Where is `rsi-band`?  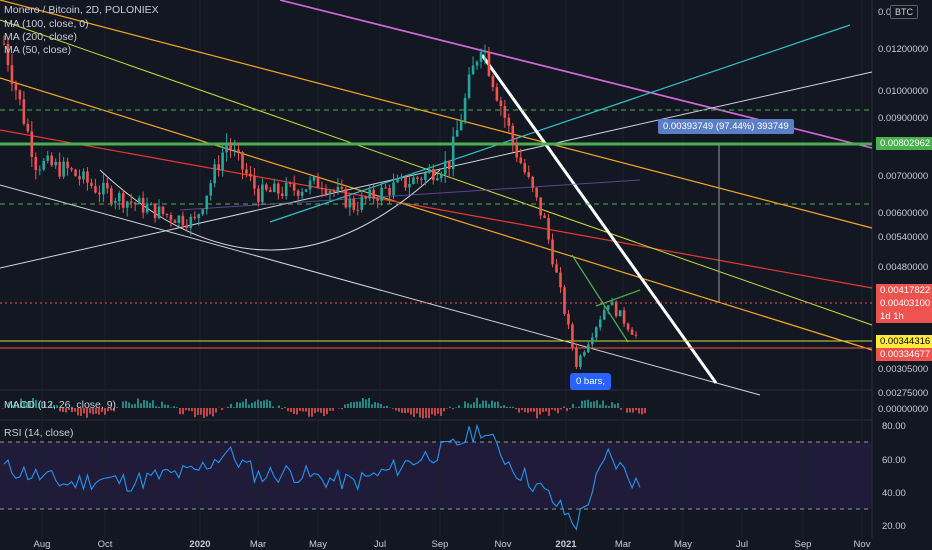
rsi-band is located at coordinates (436, 475).